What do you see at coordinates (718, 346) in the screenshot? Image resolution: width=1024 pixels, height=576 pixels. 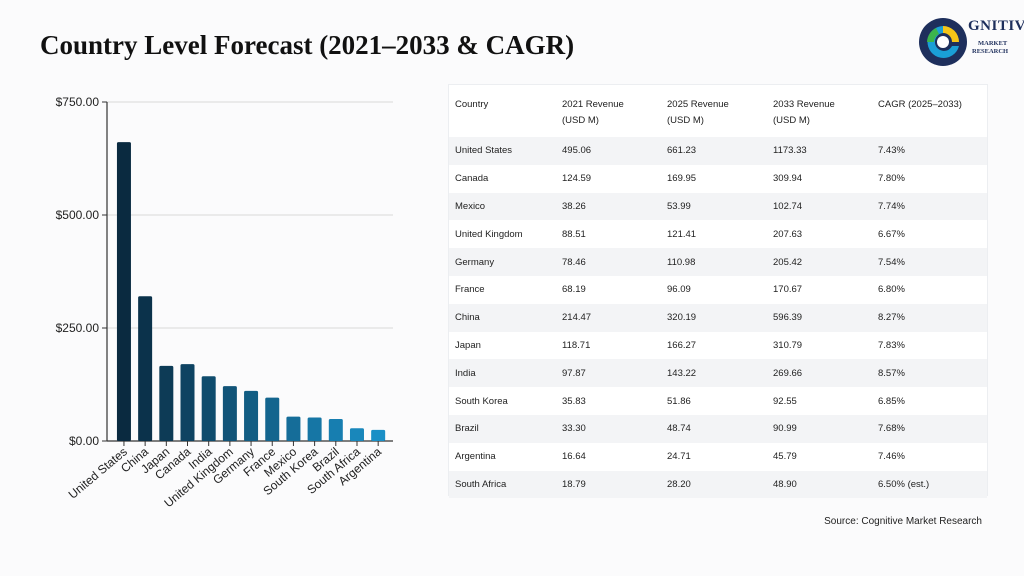 I see `table-row: Japan 118.71 166.27 310.79 7.83%` at bounding box center [718, 346].